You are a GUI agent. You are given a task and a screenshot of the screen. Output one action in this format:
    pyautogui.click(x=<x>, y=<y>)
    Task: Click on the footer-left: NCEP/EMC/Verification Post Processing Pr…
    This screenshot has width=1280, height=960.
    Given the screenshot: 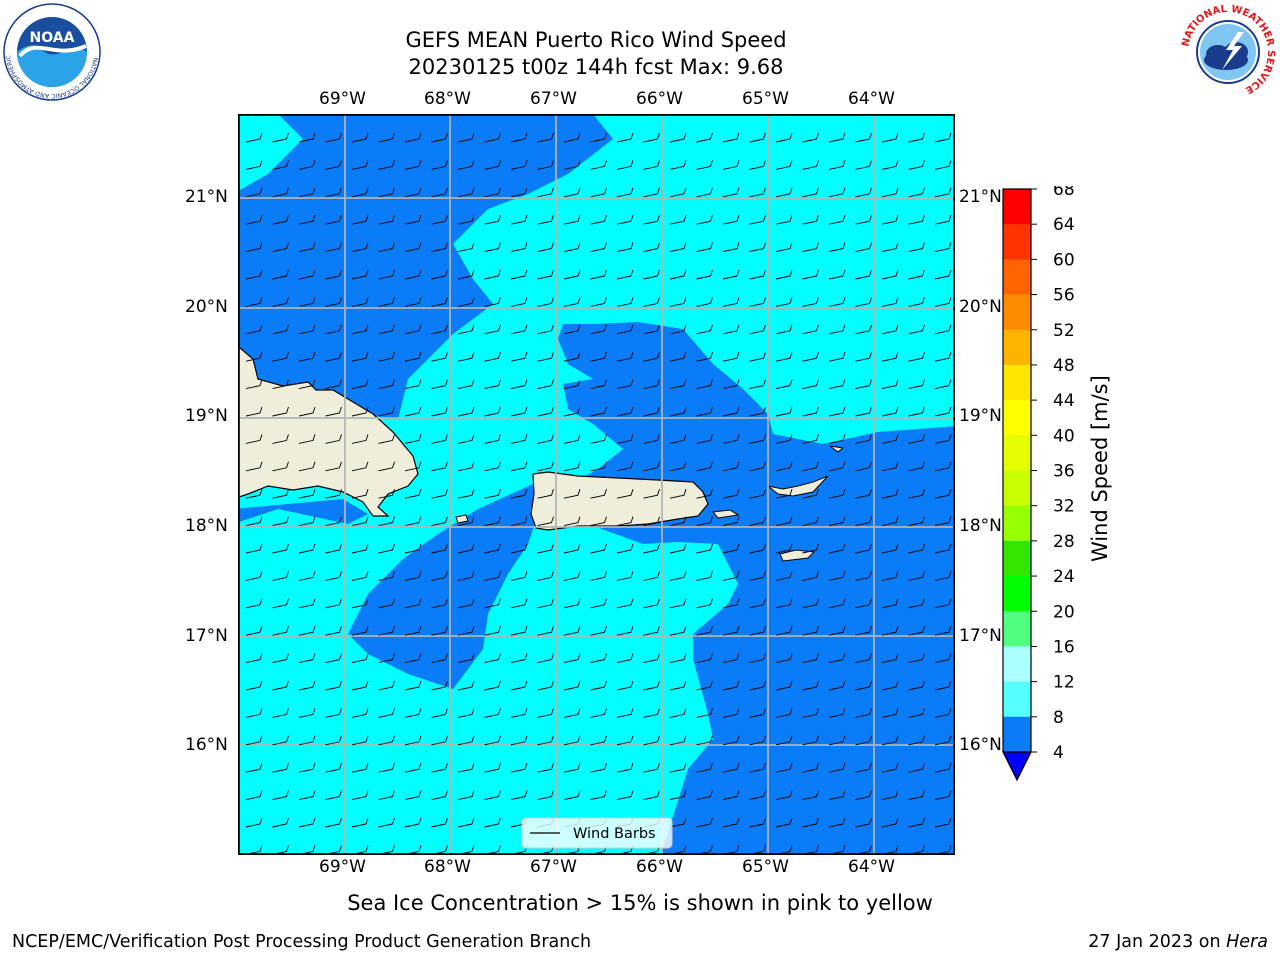 What is the action you would take?
    pyautogui.click(x=302, y=942)
    